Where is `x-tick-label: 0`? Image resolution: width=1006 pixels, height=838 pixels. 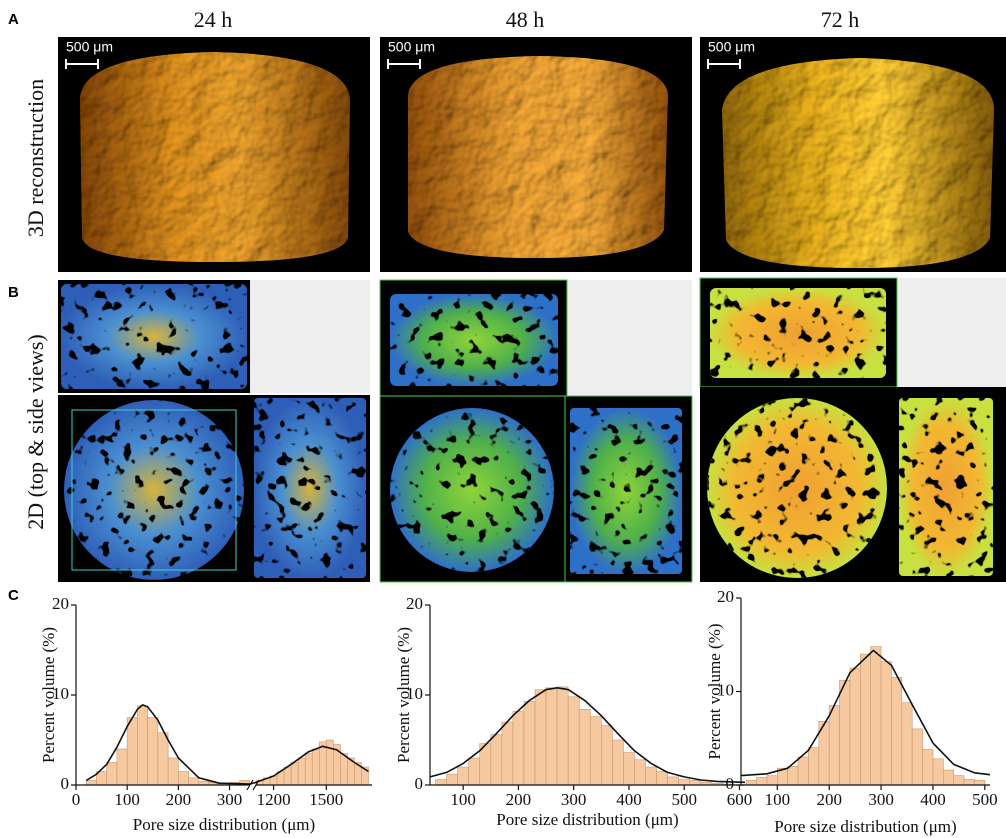
x-tick-label: 0 is located at coordinates (76, 799).